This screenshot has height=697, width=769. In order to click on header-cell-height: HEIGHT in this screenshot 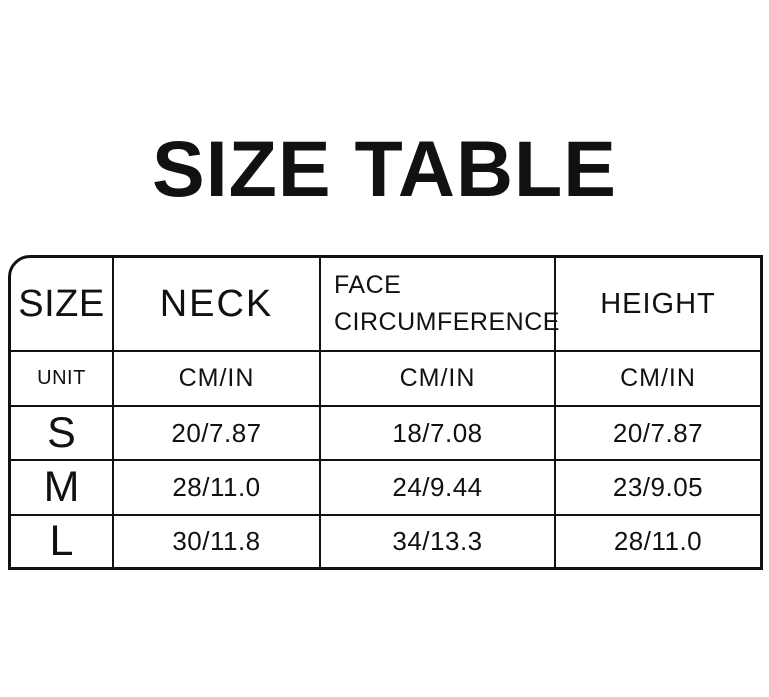, I will do `click(658, 305)`.